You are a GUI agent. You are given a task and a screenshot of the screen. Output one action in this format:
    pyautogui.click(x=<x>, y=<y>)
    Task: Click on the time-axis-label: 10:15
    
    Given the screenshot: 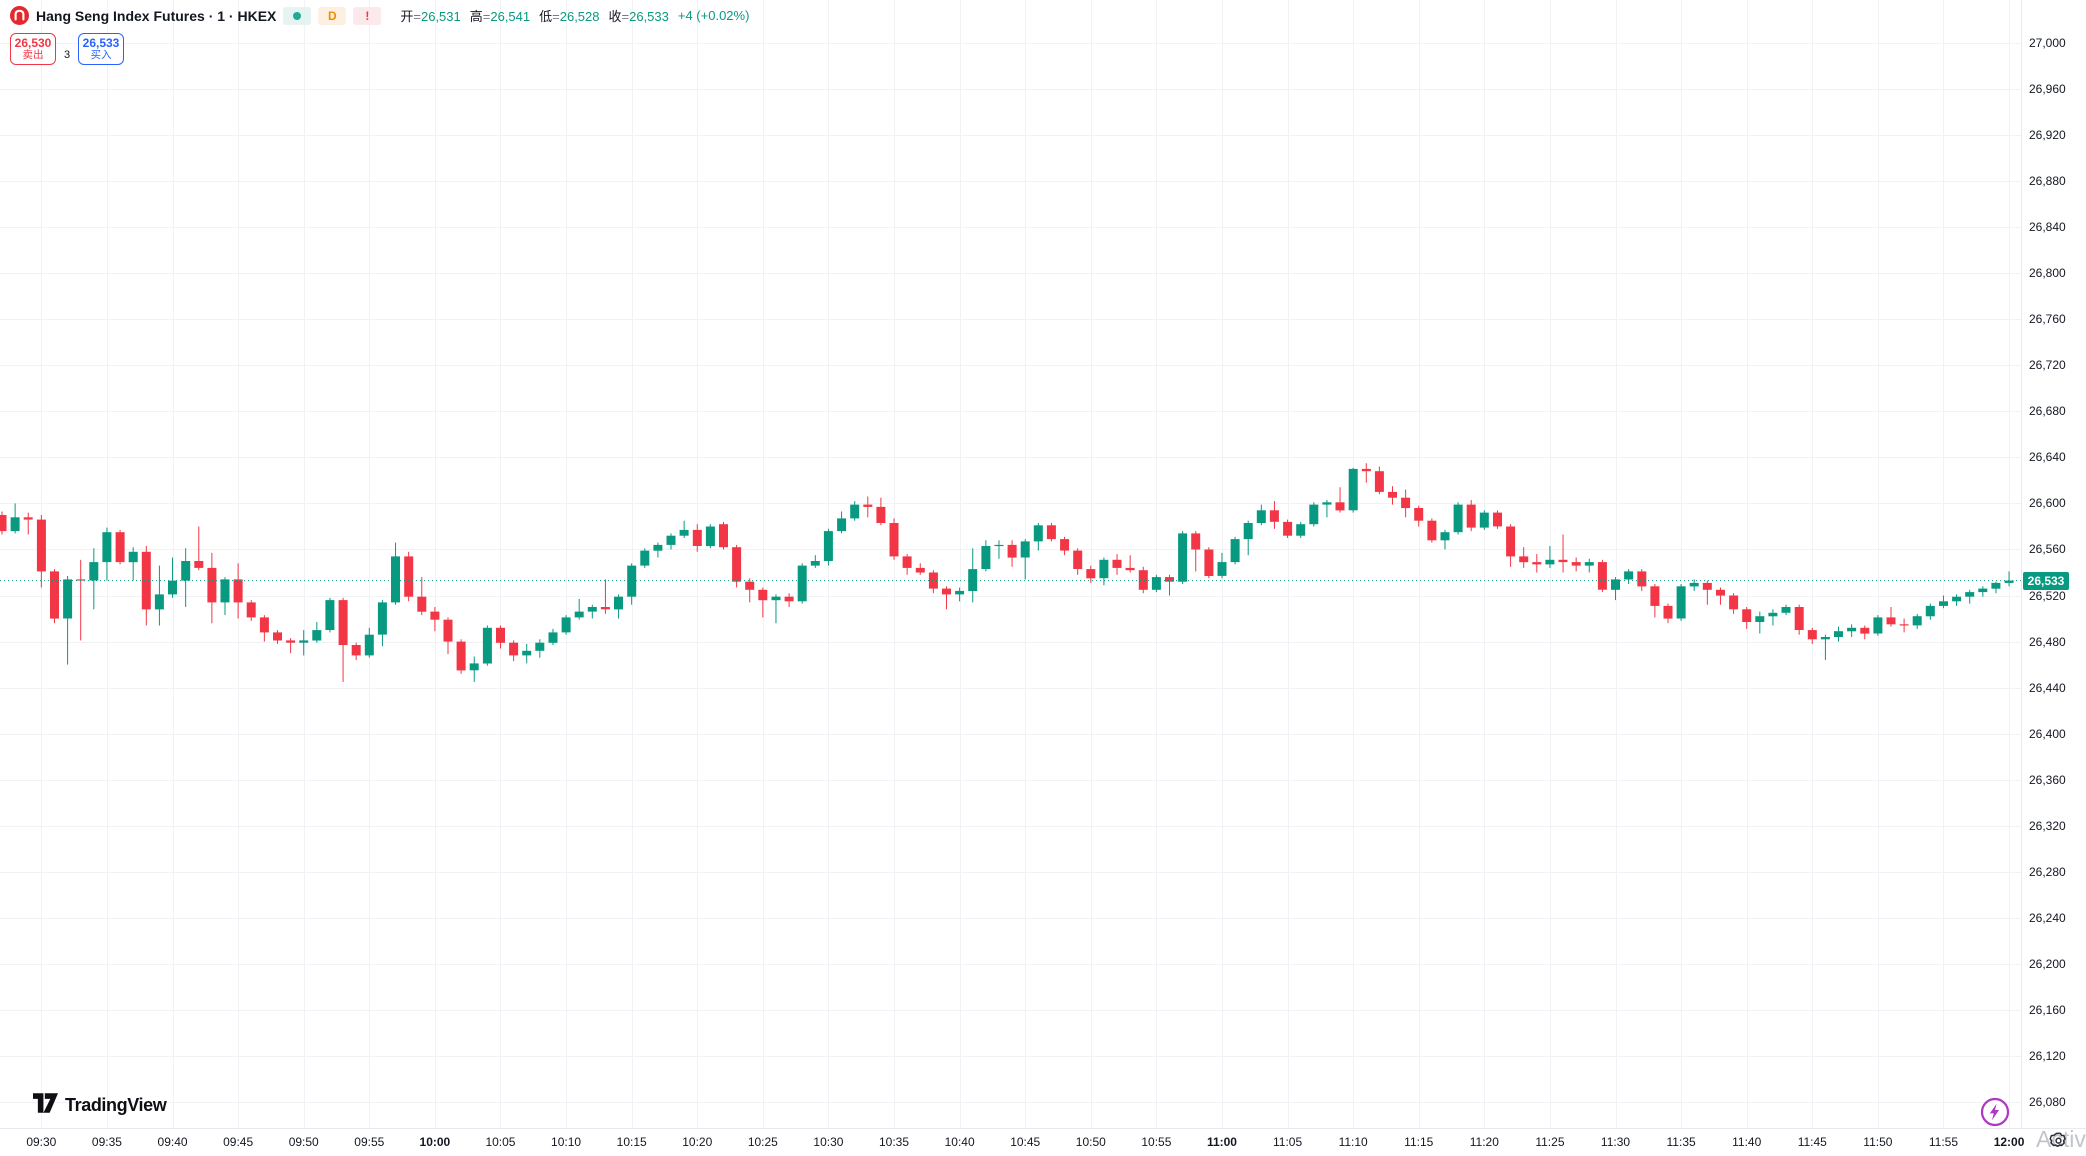 What is the action you would take?
    pyautogui.click(x=631, y=1142)
    